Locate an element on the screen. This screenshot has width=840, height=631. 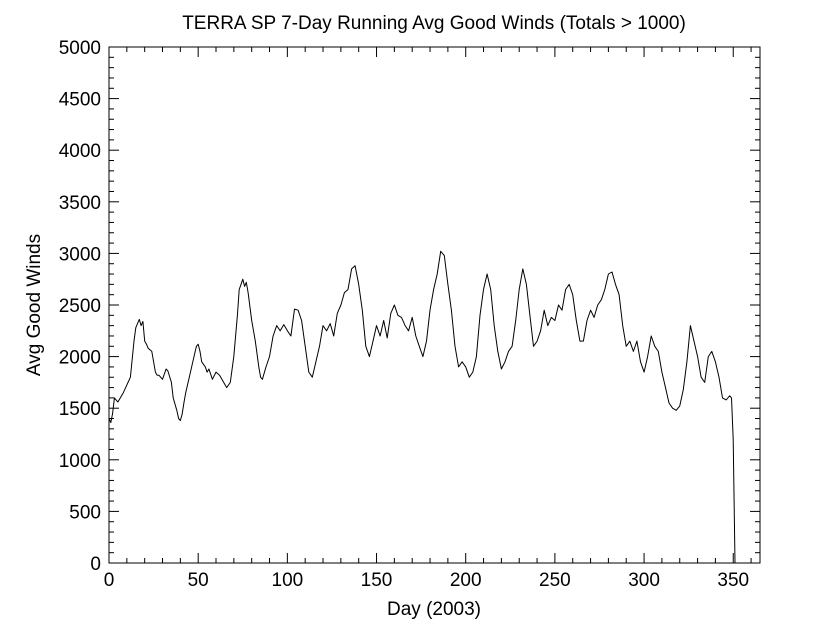
x-tick-label: 50 is located at coordinates (198, 580).